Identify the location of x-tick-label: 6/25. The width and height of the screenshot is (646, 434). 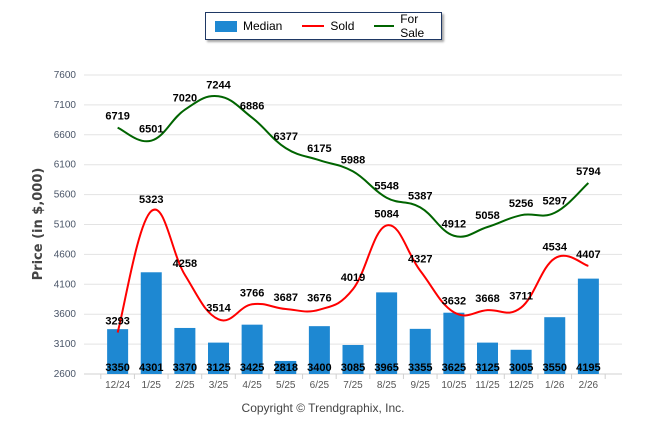
(320, 385).